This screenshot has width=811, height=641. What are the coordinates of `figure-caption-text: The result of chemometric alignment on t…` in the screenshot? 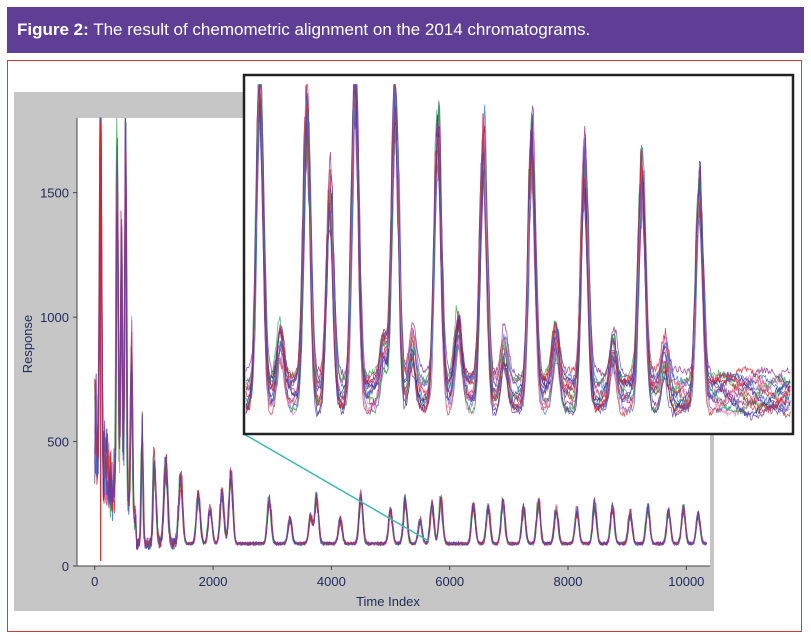 It's located at (339, 29).